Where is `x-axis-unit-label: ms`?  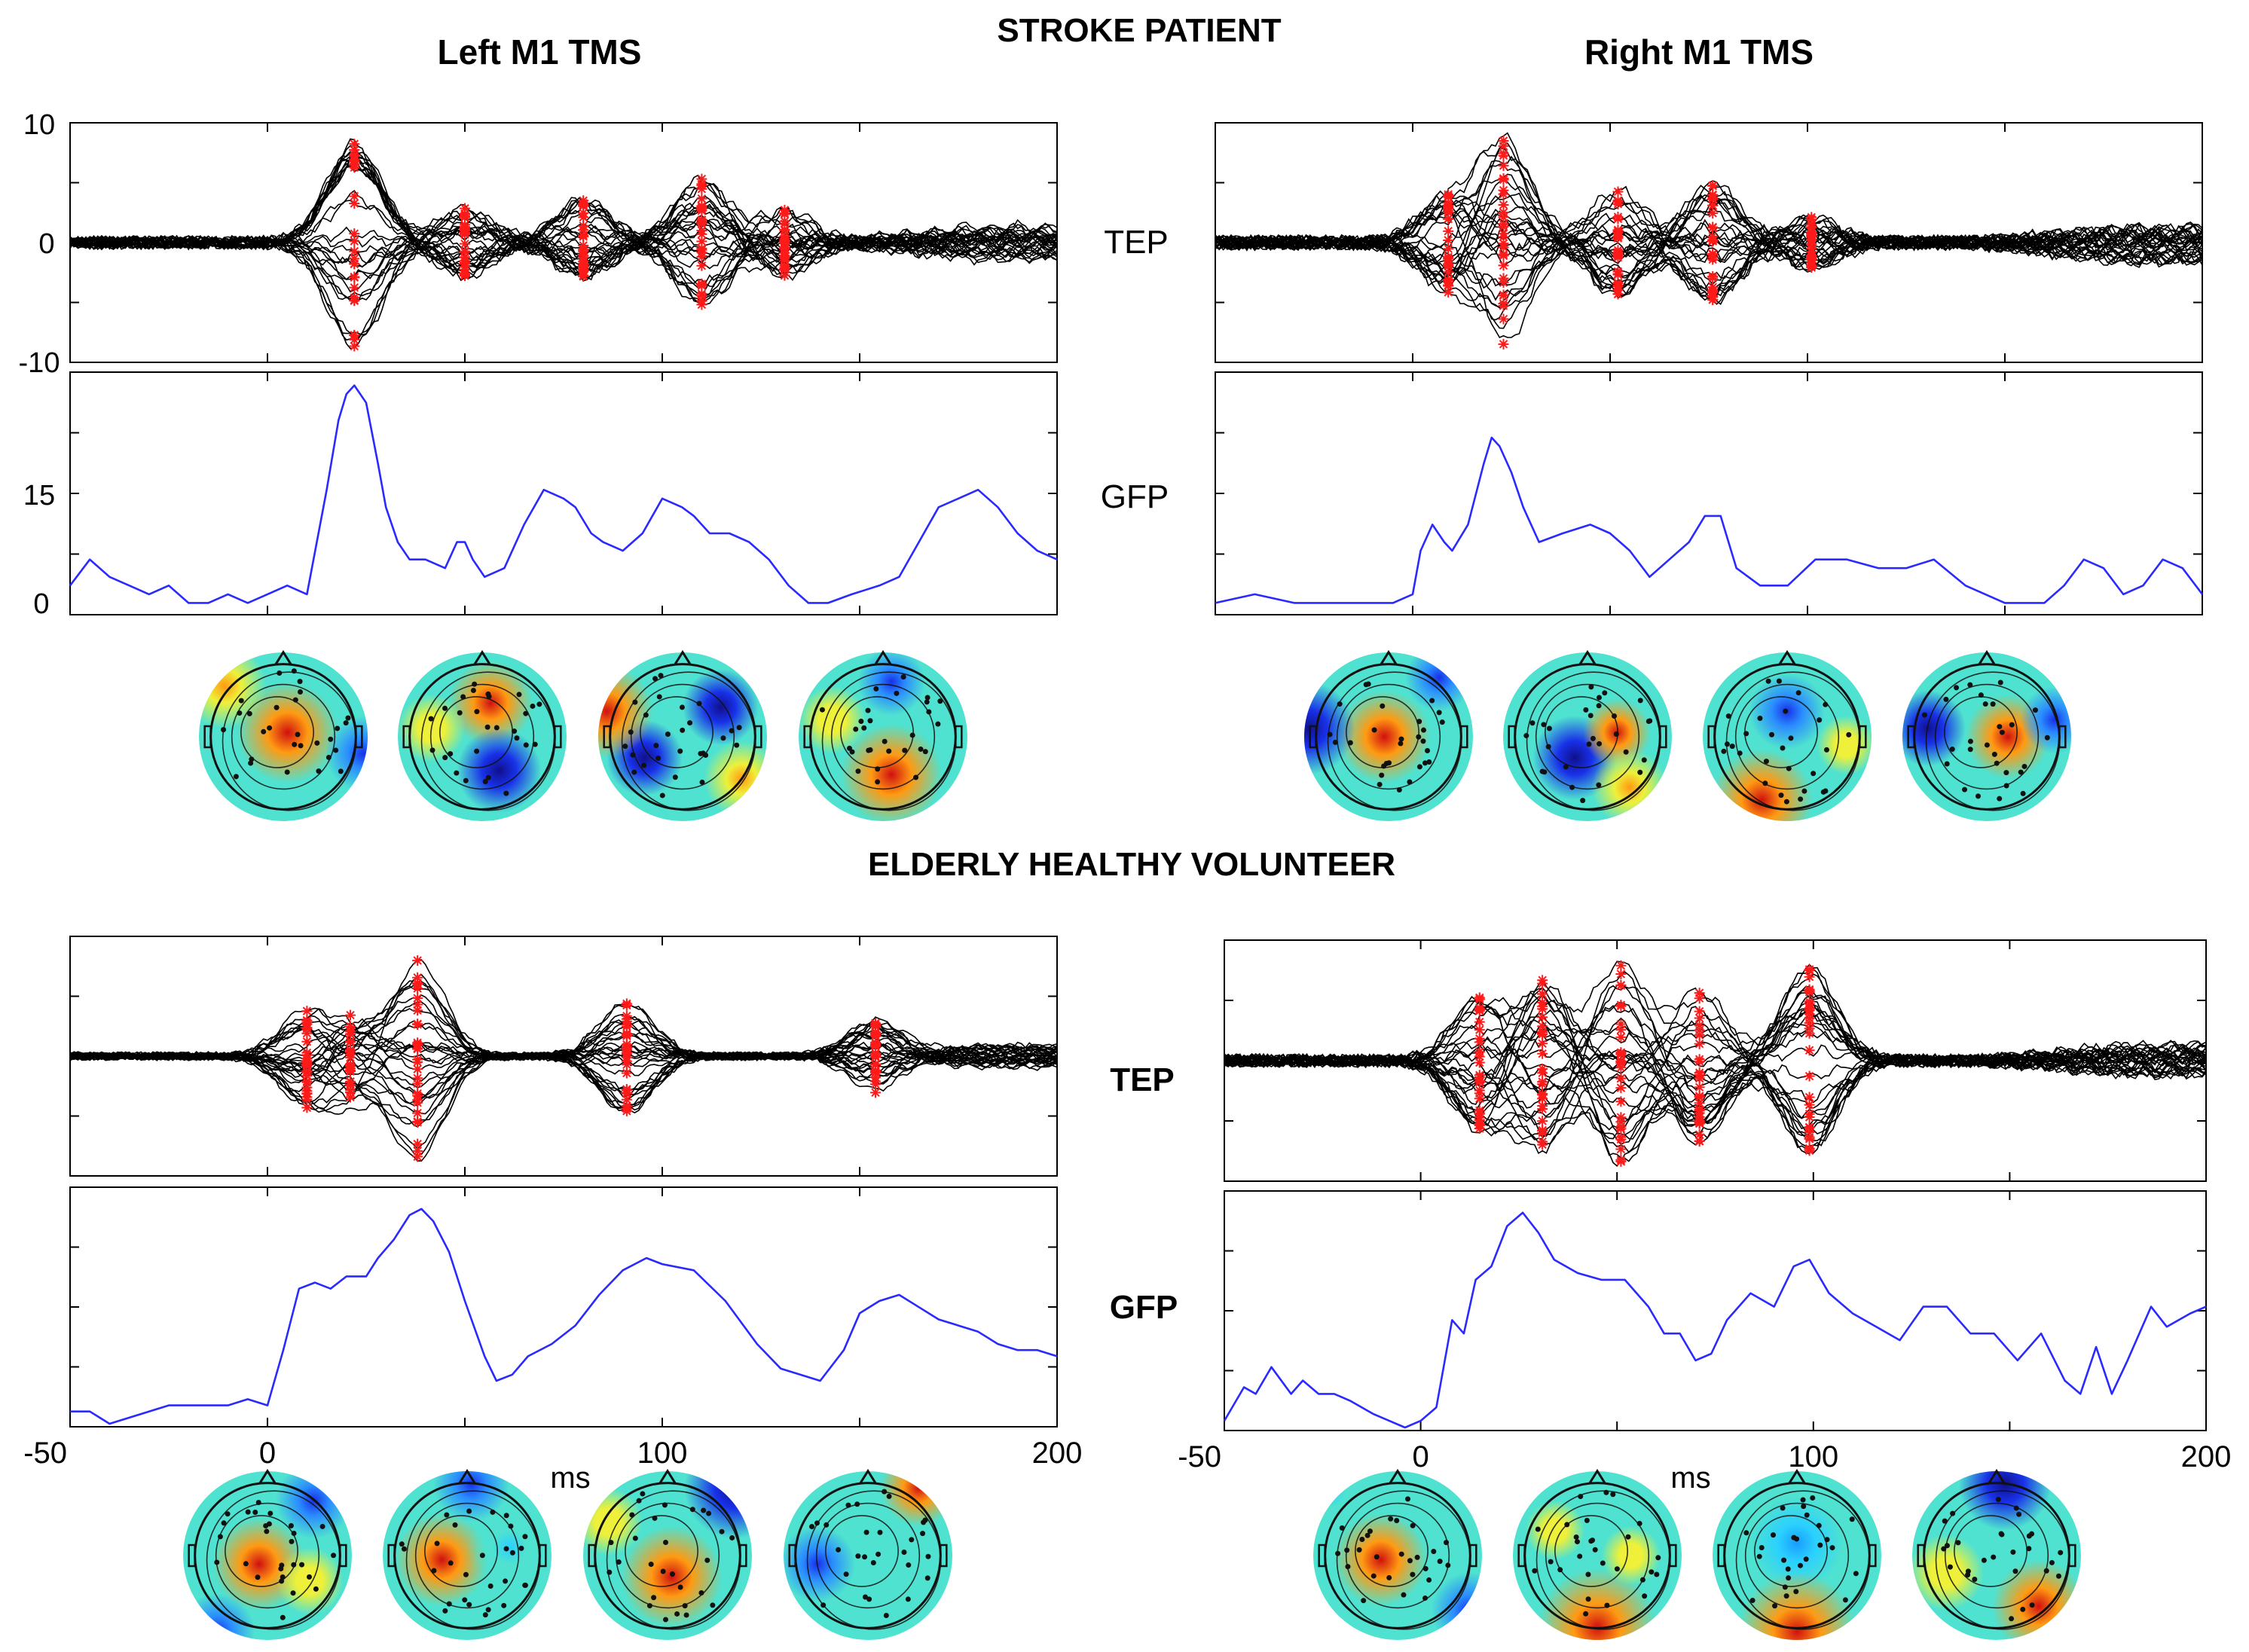 x-axis-unit-label: ms is located at coordinates (1690, 1478).